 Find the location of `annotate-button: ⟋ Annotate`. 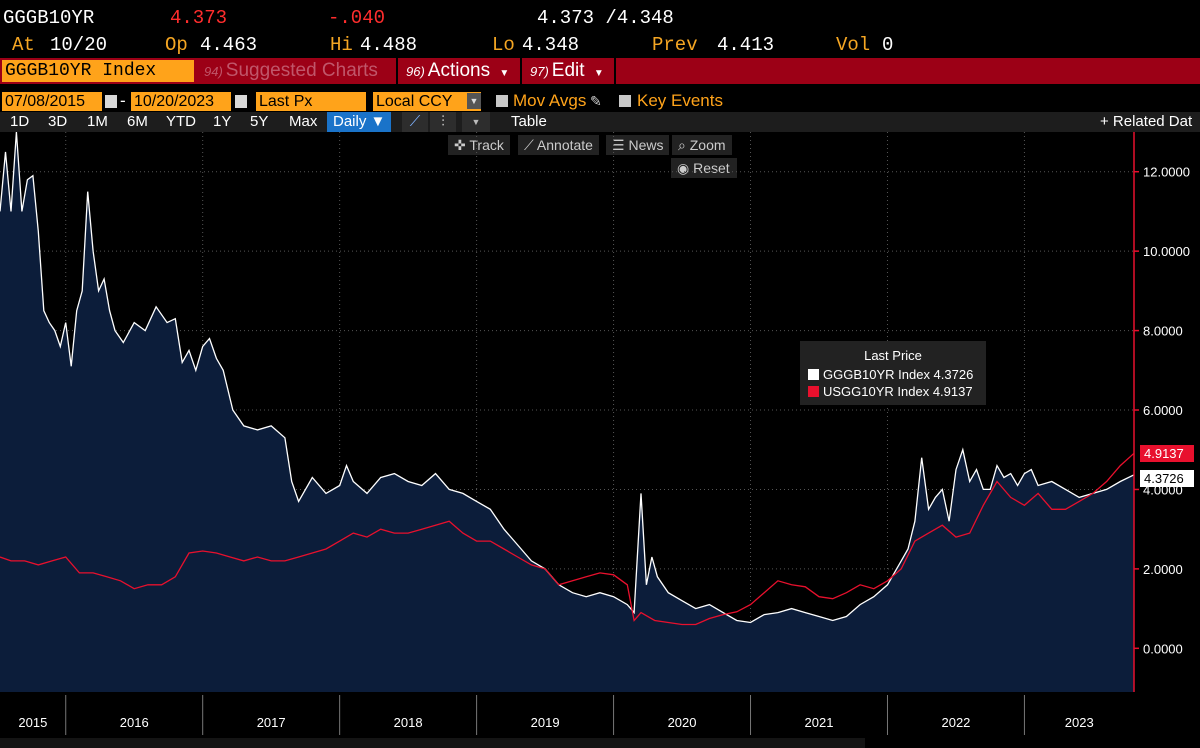

annotate-button: ⟋ Annotate is located at coordinates (558, 145).